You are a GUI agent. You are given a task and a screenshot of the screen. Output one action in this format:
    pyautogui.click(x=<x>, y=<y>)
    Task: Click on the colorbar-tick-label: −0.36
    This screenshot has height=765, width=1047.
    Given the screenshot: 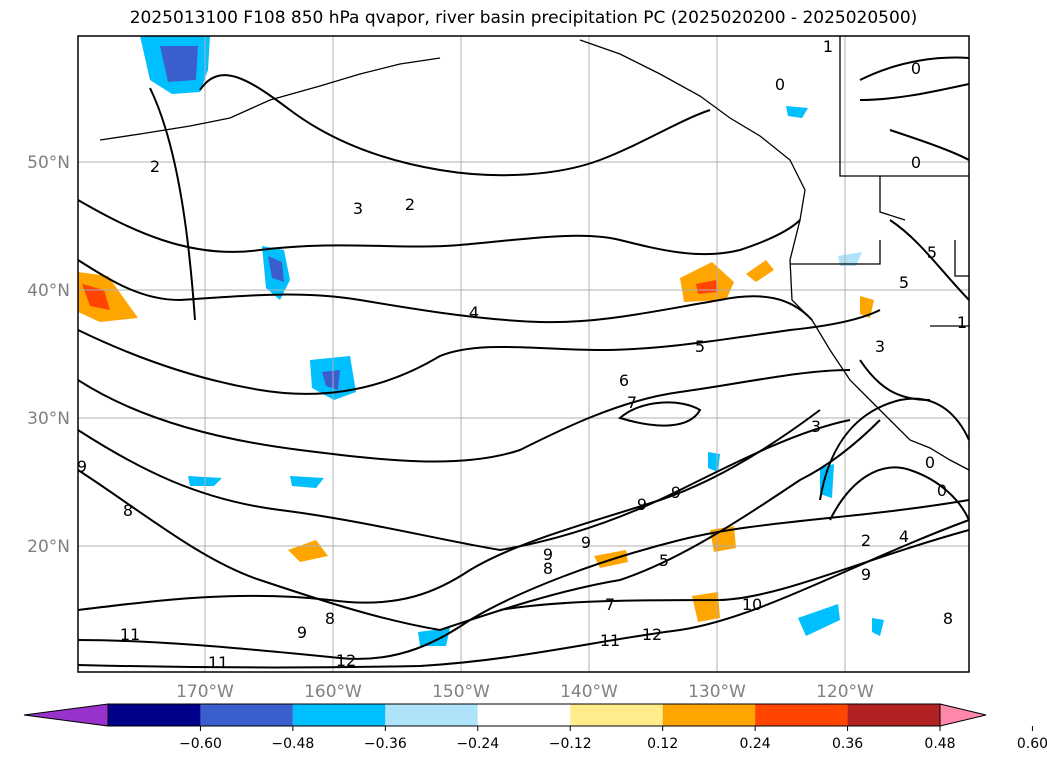 What is the action you would take?
    pyautogui.click(x=385, y=744)
    